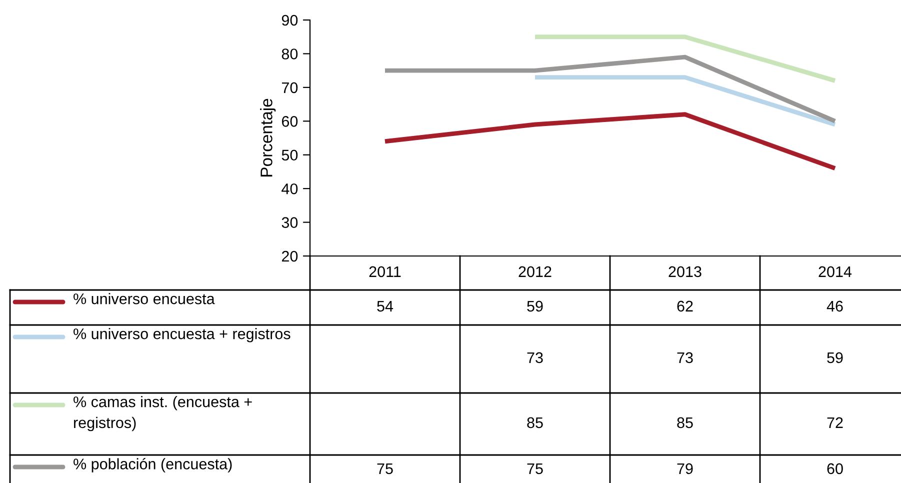 This screenshot has width=901, height=483. I want to click on y-tick-label: 50, so click(290, 155).